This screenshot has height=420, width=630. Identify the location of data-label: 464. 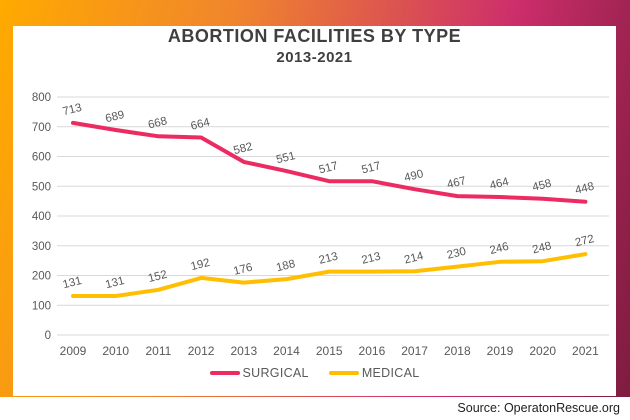
(500, 184).